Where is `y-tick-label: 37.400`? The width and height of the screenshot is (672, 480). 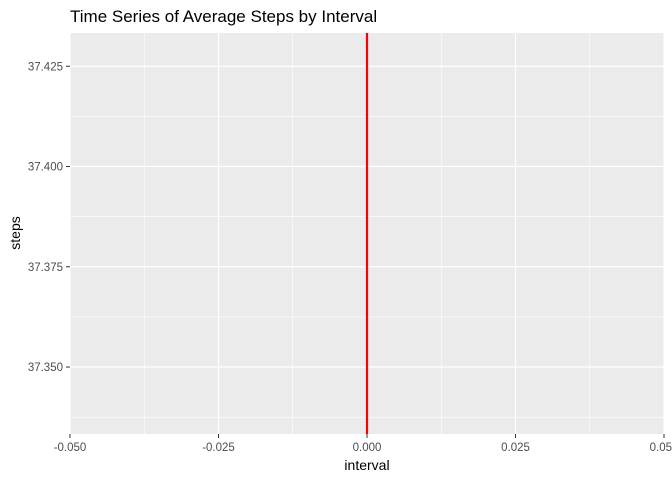
y-tick-label: 37.400 is located at coordinates (45, 168).